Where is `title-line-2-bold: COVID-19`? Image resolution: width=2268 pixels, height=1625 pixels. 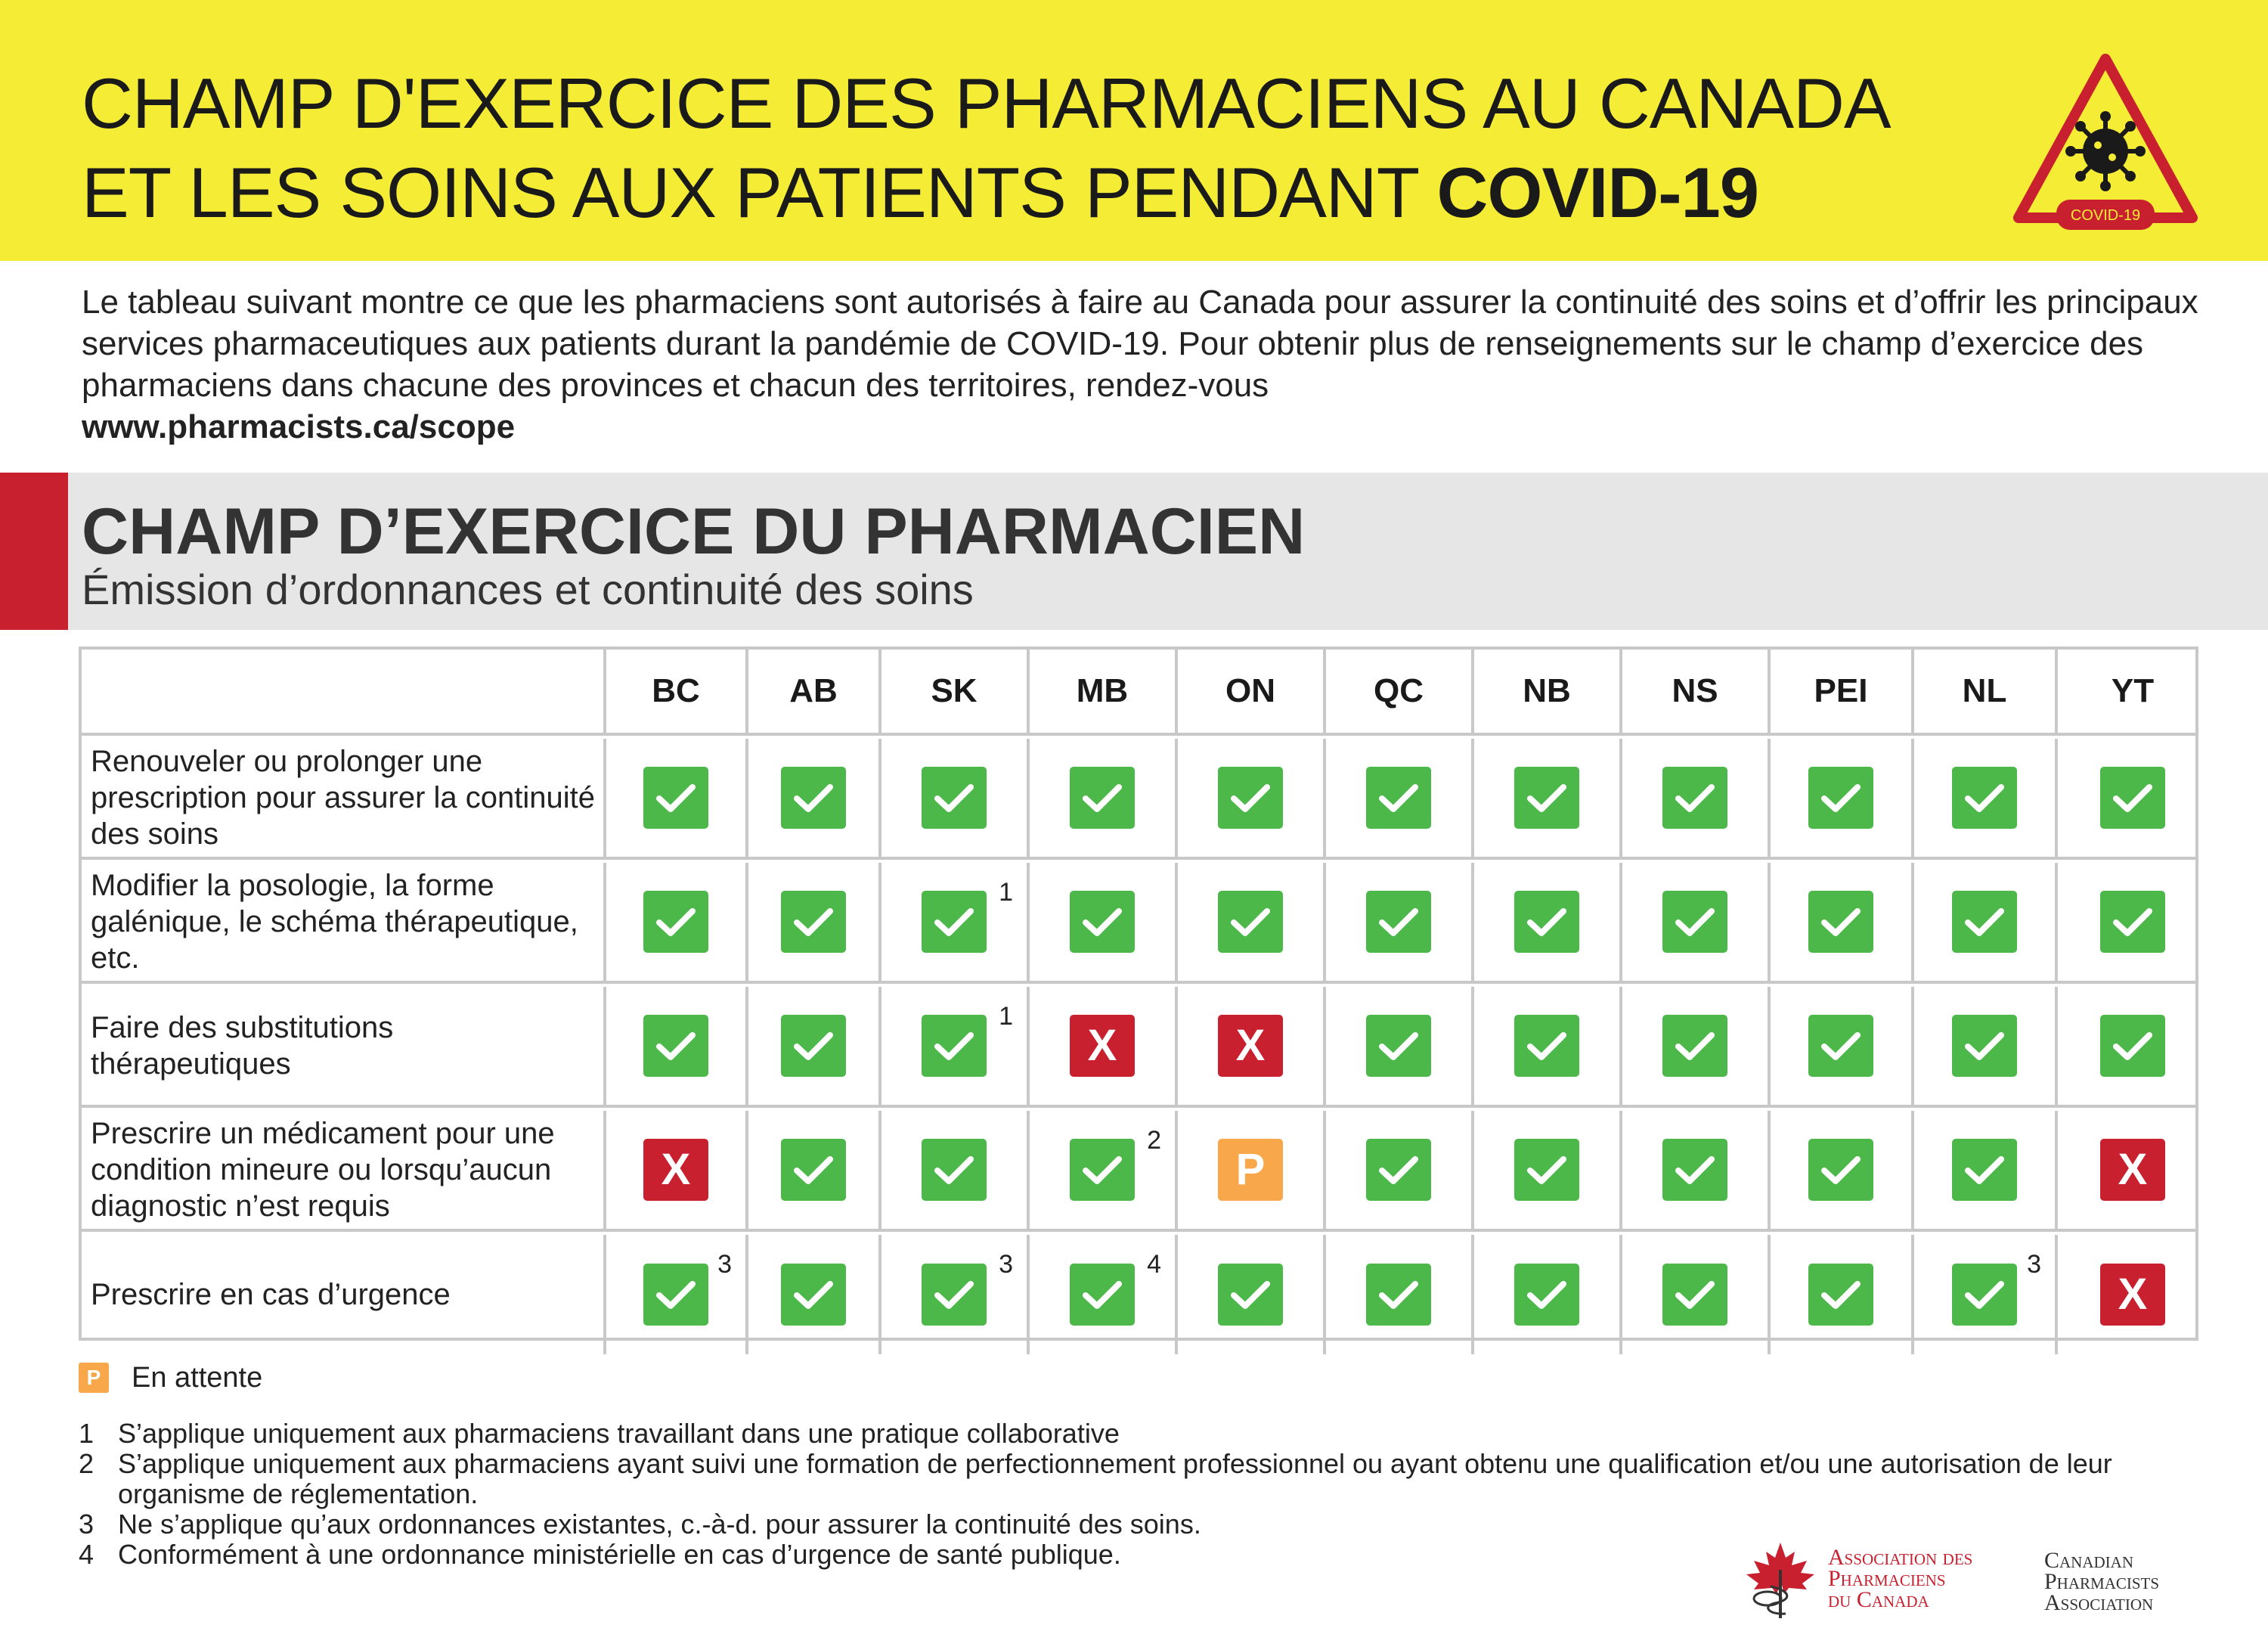
title-line-2-bold: COVID-19 is located at coordinates (1598, 192).